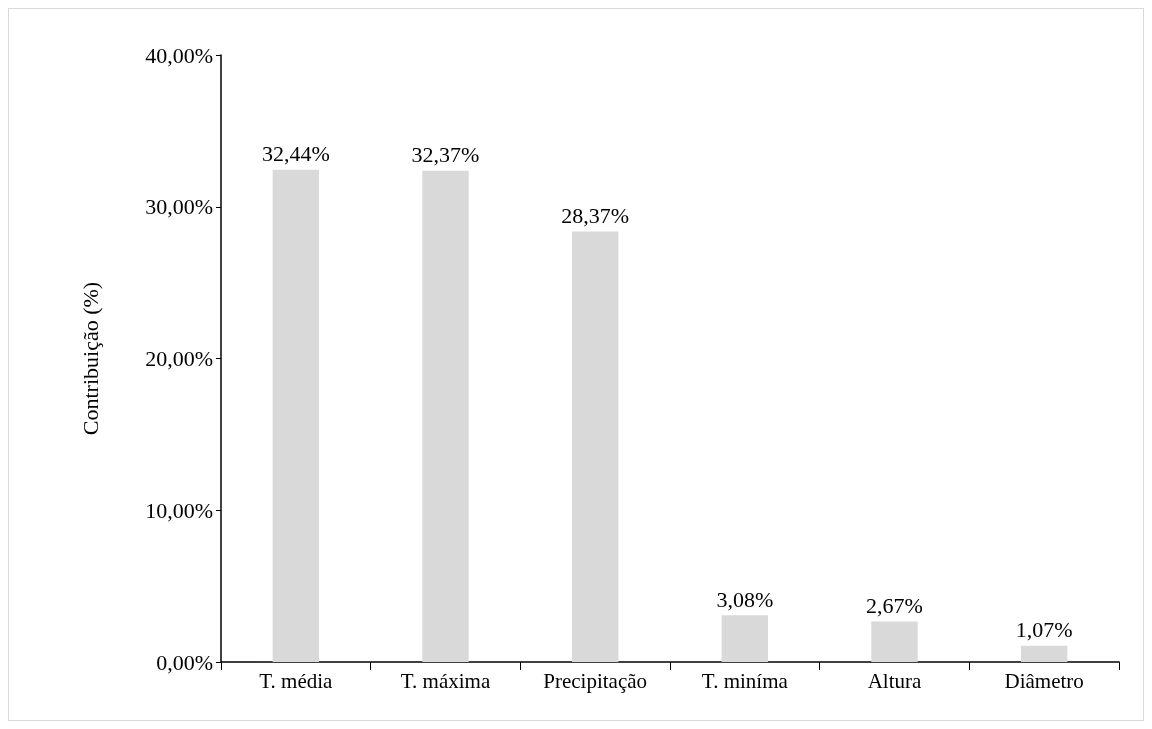 The width and height of the screenshot is (1152, 729). What do you see at coordinates (894, 680) in the screenshot?
I see `x-tick-label: Altura` at bounding box center [894, 680].